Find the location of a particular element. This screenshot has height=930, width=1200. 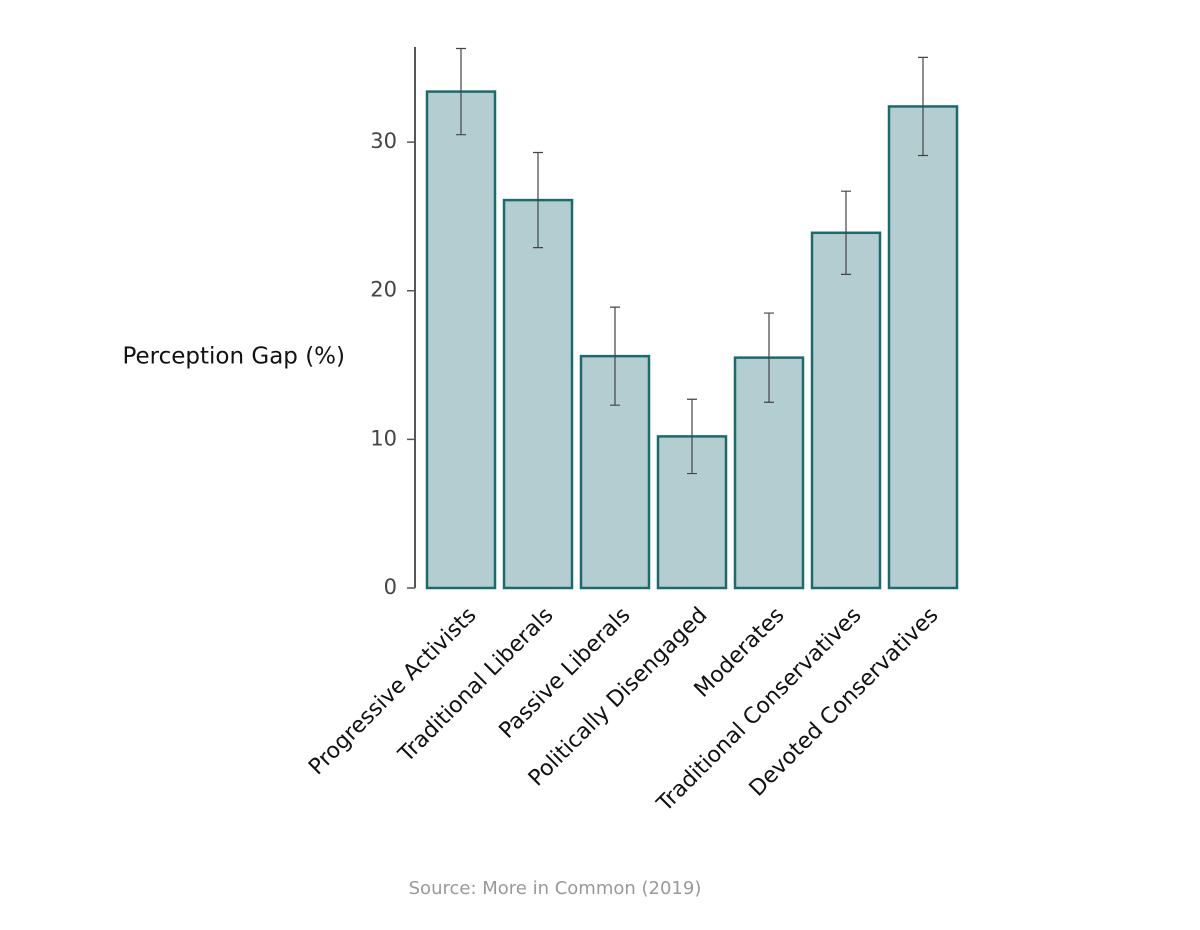

x-tick-label: Passive Liberals is located at coordinates (565, 673).